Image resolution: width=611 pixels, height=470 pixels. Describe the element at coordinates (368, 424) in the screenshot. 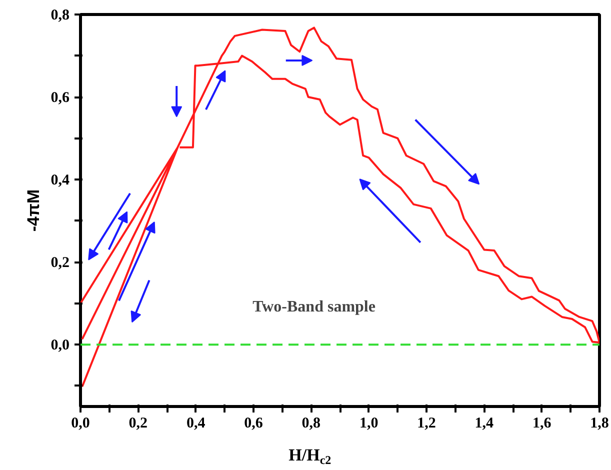

I see `x-tick-label: 1,0` at that location.